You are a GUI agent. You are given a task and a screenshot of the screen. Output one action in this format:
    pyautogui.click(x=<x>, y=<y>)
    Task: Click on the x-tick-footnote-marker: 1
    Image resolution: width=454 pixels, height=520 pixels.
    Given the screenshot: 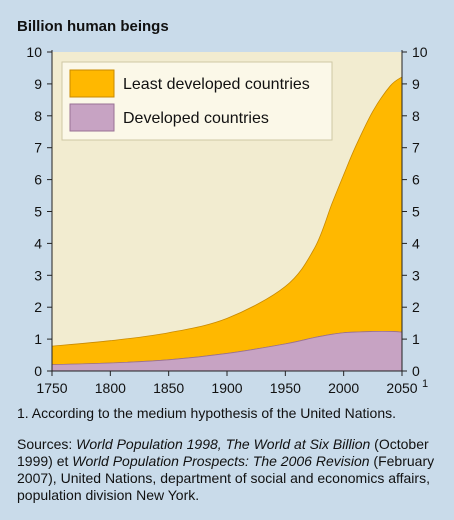 What is the action you would take?
    pyautogui.click(x=425, y=384)
    